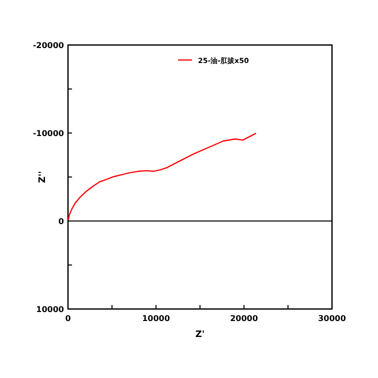 This screenshot has width=378, height=378. I want to click on y-tick-label: -20000, so click(48, 45).